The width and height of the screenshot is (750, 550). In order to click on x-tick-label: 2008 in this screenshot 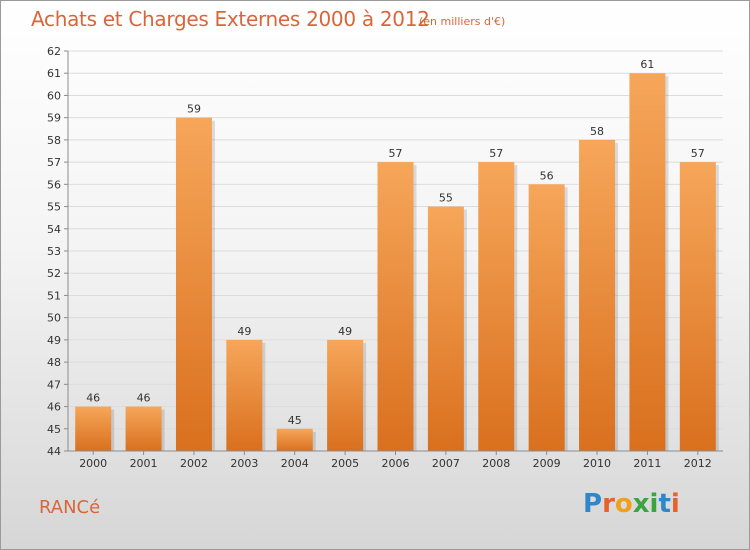, I will do `click(496, 463)`.